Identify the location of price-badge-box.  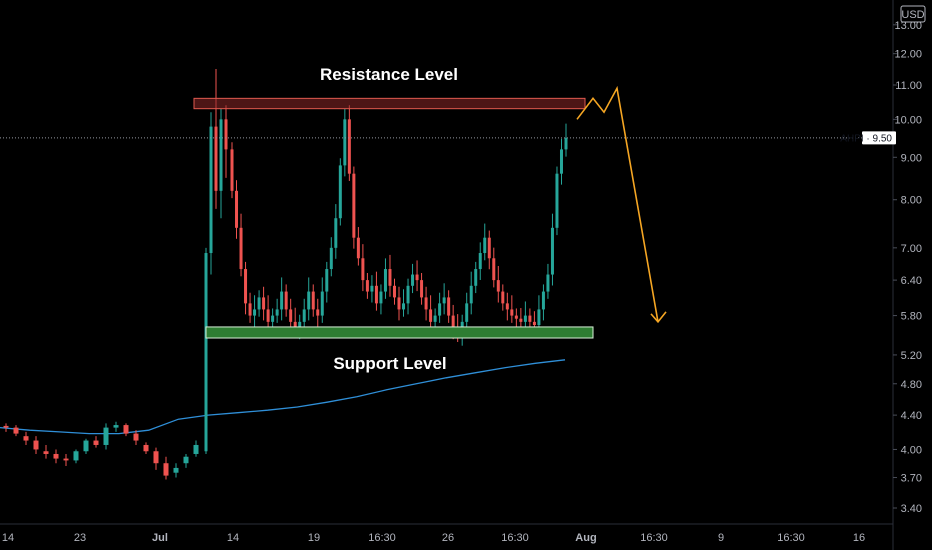
(879, 138).